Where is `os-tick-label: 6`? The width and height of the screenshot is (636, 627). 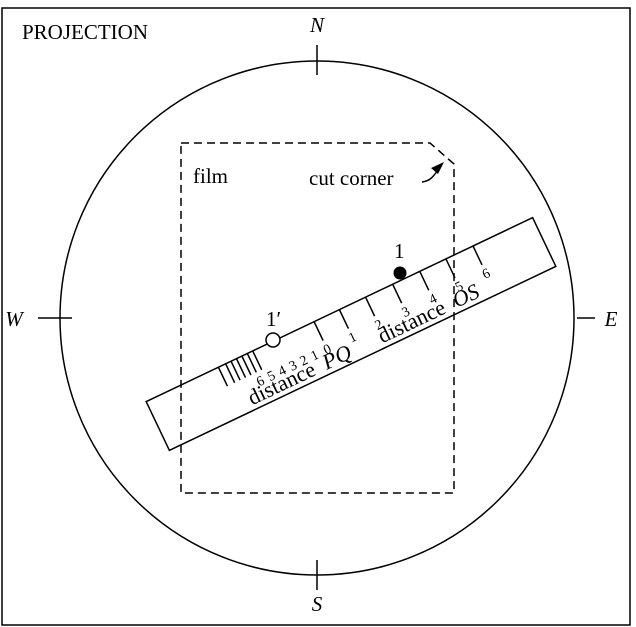
os-tick-label: 6 is located at coordinates (486, 274).